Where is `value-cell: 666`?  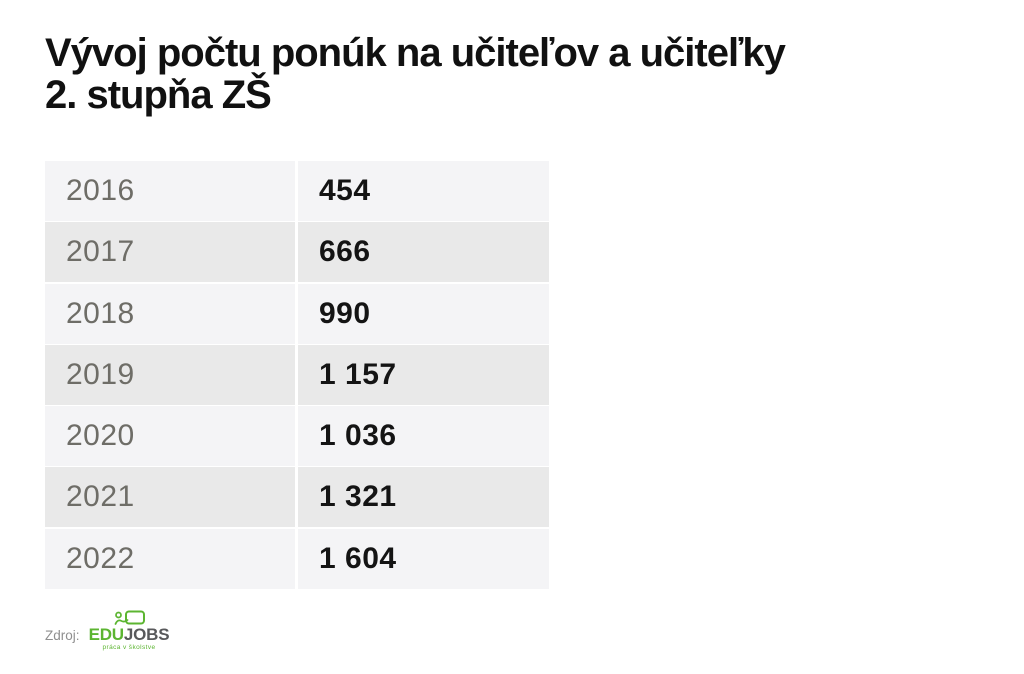
value-cell: 666 is located at coordinates (423, 252).